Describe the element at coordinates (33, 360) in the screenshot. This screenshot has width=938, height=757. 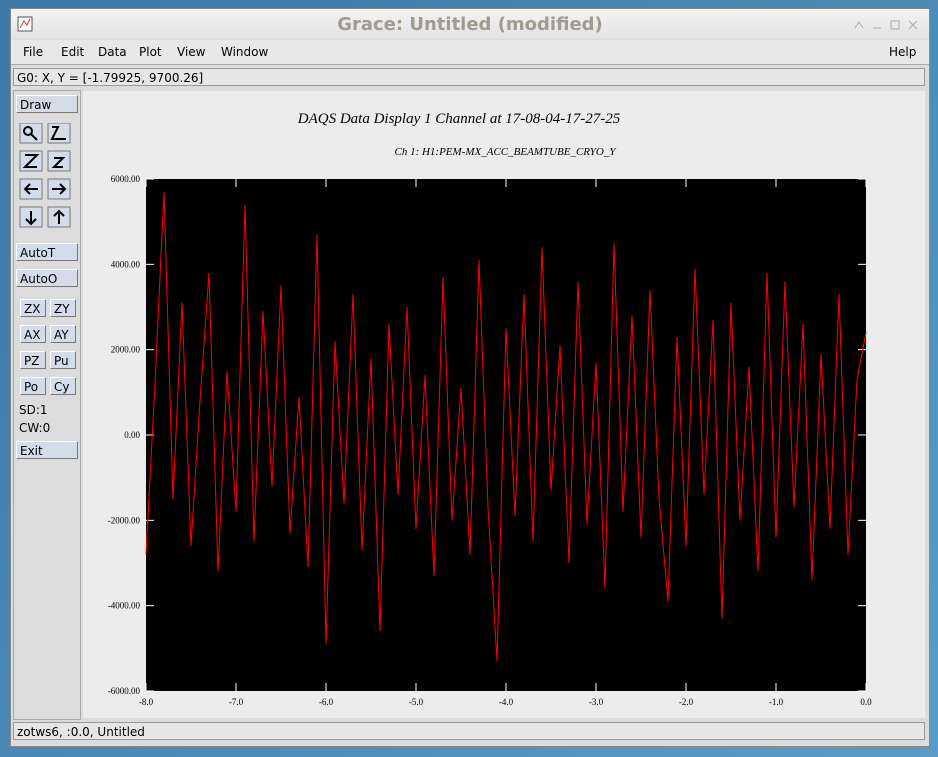
I see `tool-button: PZ` at that location.